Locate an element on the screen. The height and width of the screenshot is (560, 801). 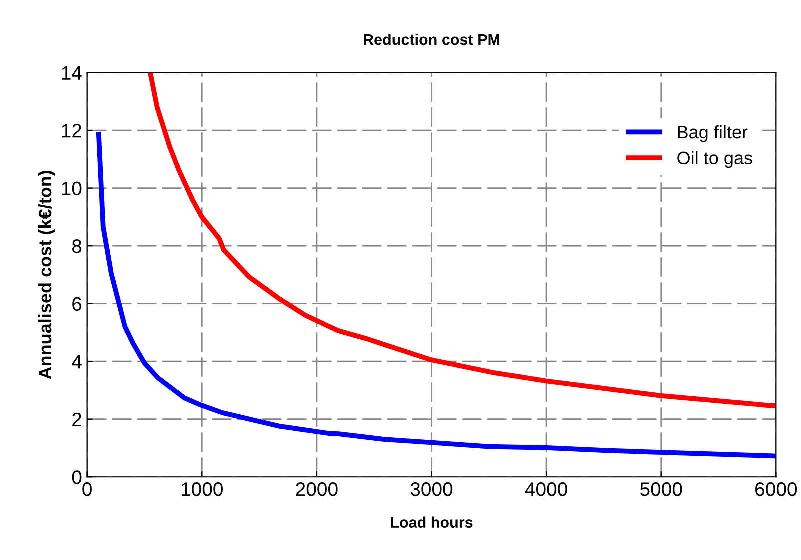
y-tick-label: 6 is located at coordinates (77, 304).